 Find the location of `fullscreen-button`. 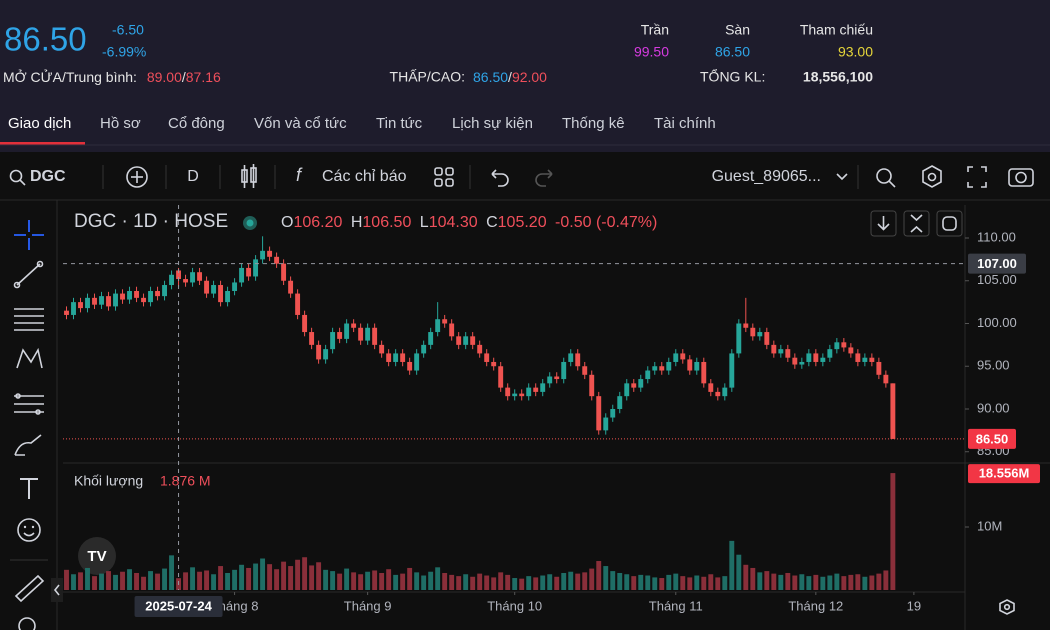

fullscreen-button is located at coordinates (977, 177).